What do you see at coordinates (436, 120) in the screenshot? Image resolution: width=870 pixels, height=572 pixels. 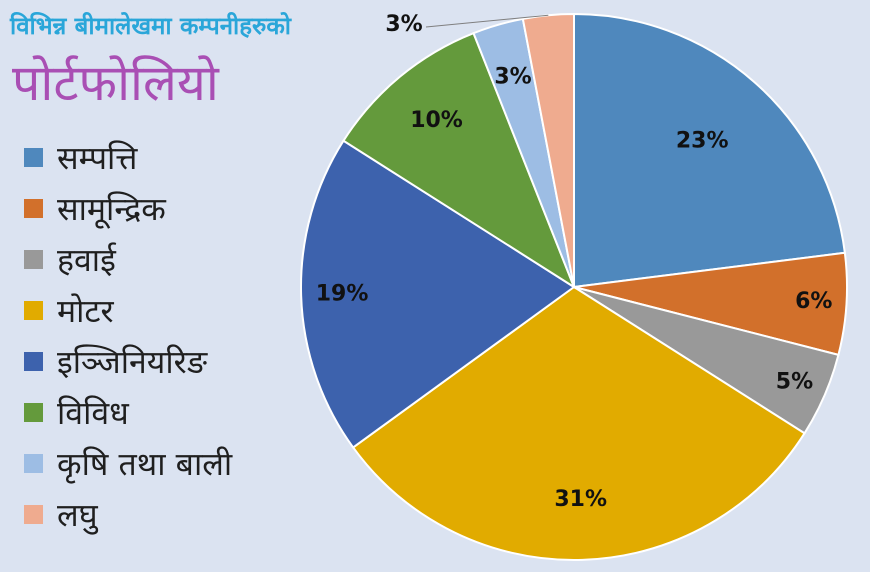 I see `data-label-विविध: 10%` at bounding box center [436, 120].